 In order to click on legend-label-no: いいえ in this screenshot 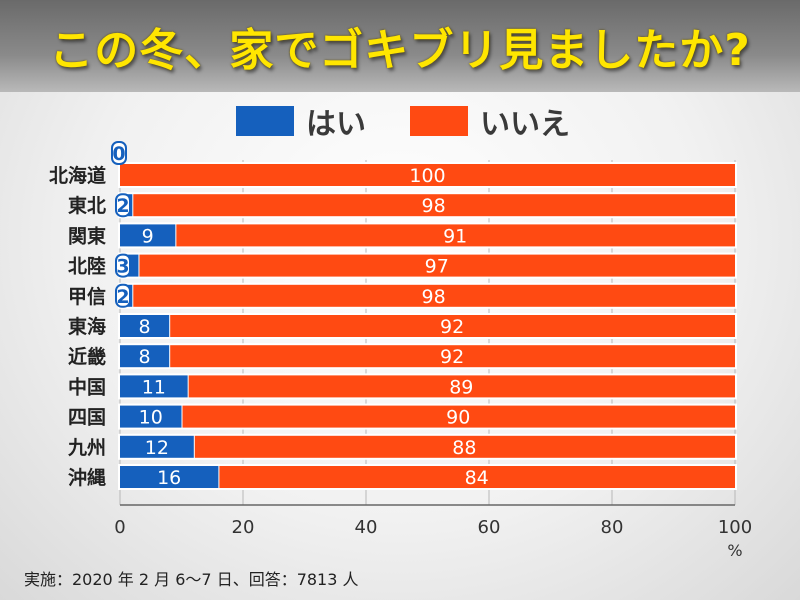, I will do `click(525, 124)`.